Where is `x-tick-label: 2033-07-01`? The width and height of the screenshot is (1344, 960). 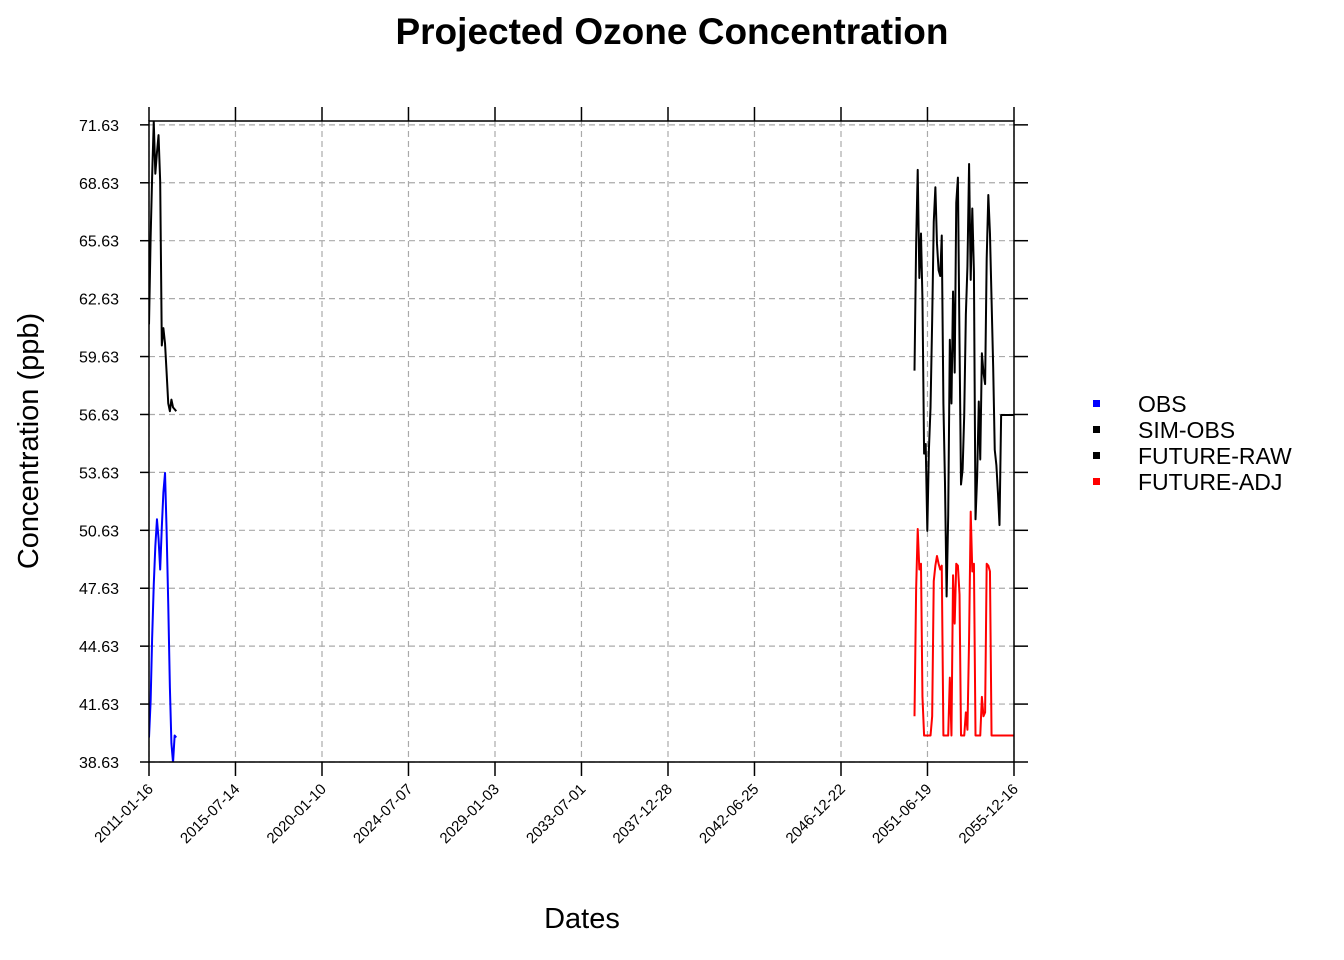
x-tick-label: 2033-07-01 is located at coordinates (556, 814).